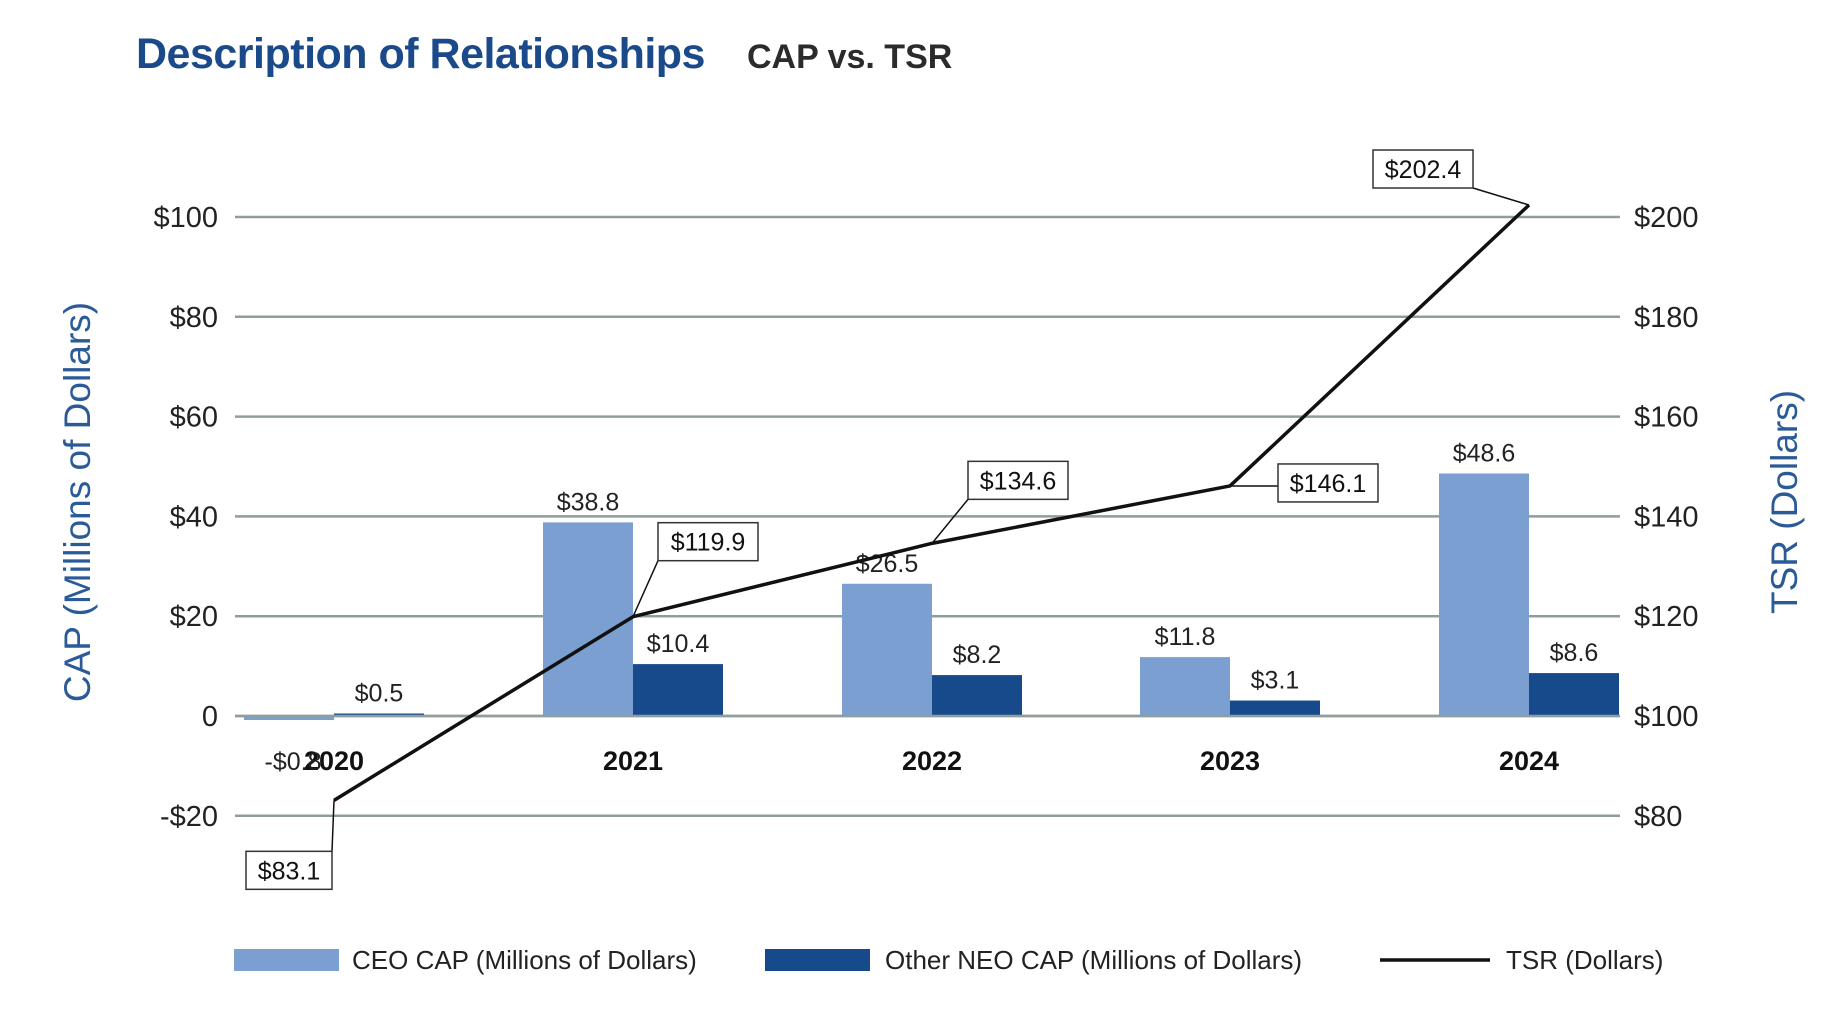 This screenshot has height=1035, width=1821. What do you see at coordinates (932, 761) in the screenshot?
I see `year-label: 2022` at bounding box center [932, 761].